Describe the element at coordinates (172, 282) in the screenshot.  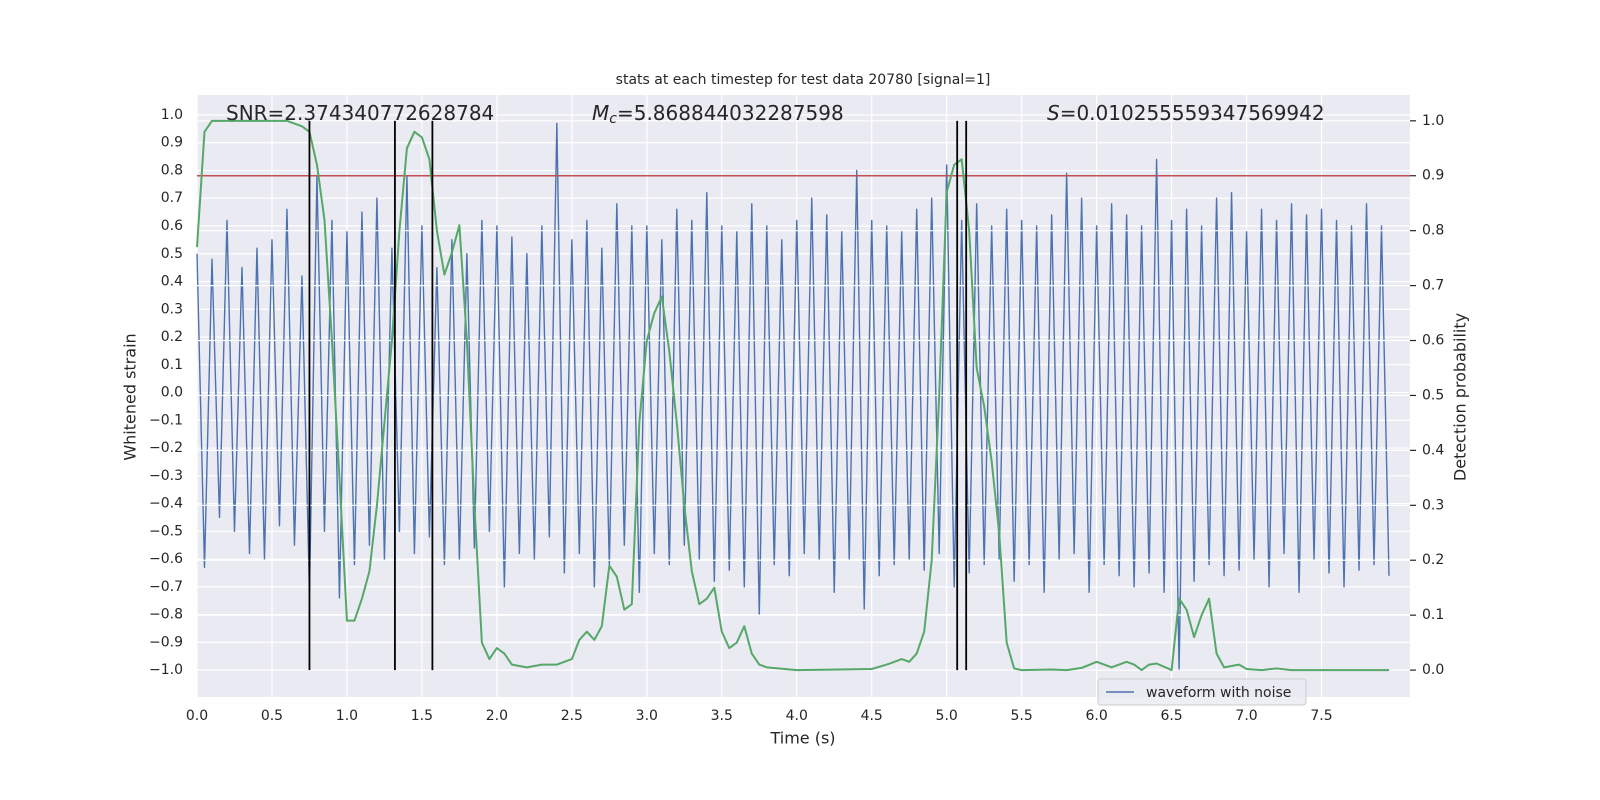
I see `y-tick-label: 0.4` at that location.